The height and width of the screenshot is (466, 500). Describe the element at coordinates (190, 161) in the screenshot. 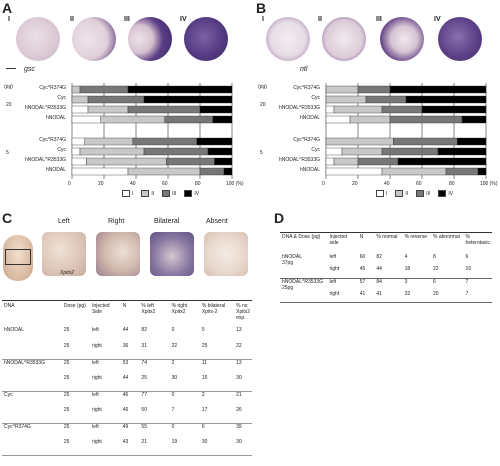

I see `chart-a-bar-6-stage-III` at that location.